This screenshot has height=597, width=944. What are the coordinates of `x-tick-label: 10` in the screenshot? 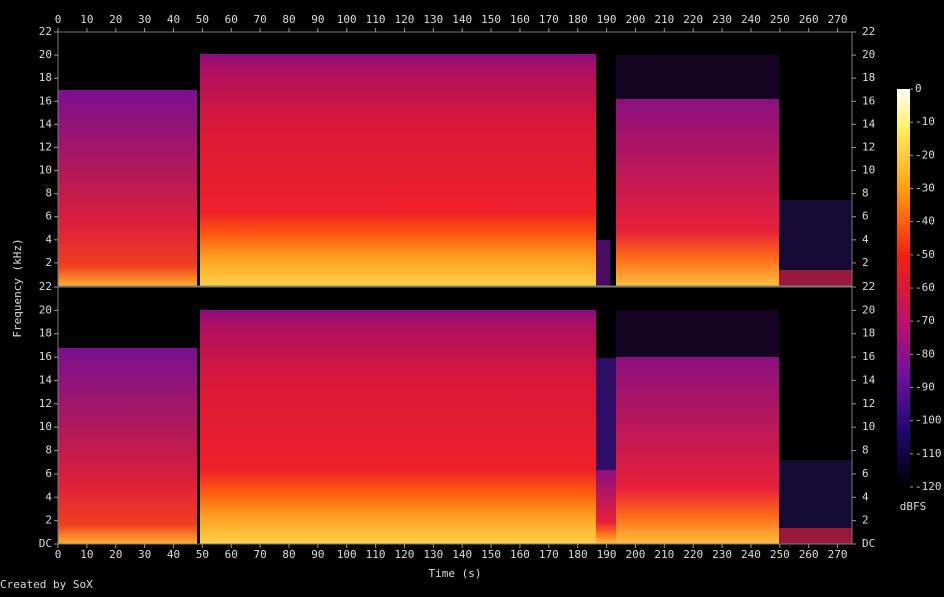 It's located at (86, 554).